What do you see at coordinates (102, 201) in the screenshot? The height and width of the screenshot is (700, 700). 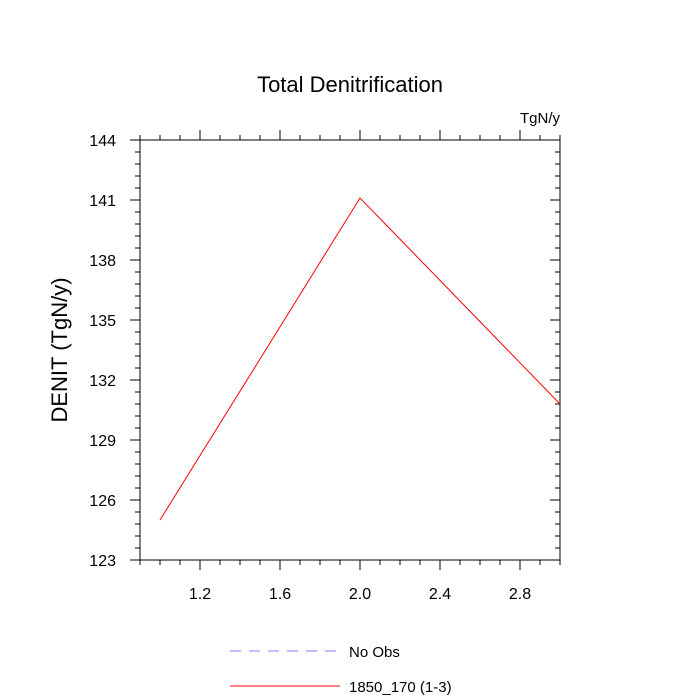 I see `y-tick-label: 141` at bounding box center [102, 201].